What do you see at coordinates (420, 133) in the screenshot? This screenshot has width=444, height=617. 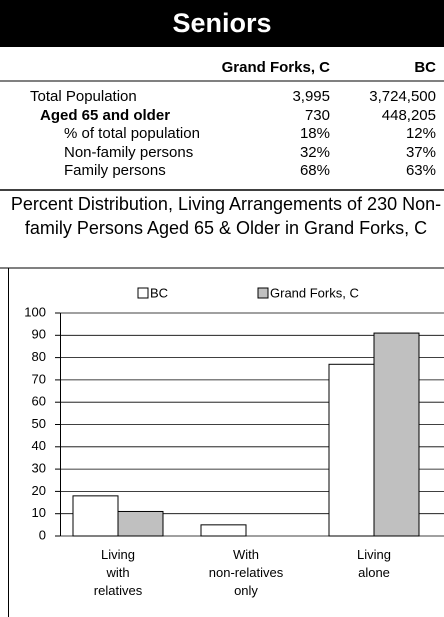 I see `cell-value: 12%` at bounding box center [420, 133].